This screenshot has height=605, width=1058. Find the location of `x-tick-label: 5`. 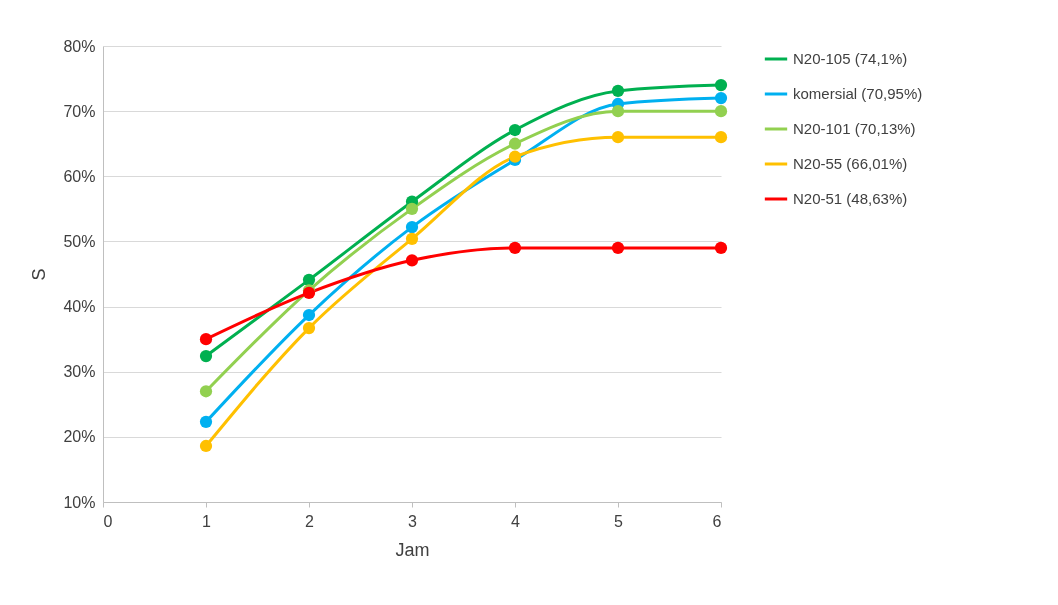

x-tick-label: 5 is located at coordinates (619, 521).